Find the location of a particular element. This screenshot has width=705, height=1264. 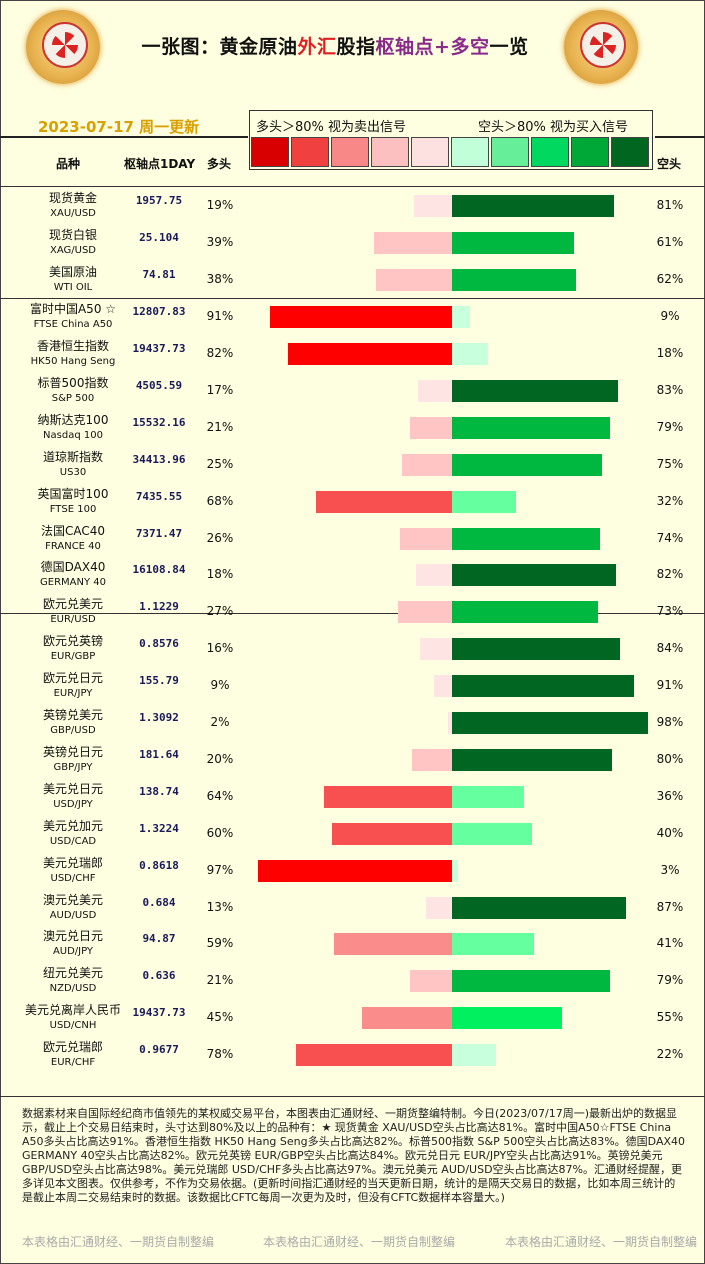

instrument-name-en: USD/JPY is located at coordinates (73, 804).